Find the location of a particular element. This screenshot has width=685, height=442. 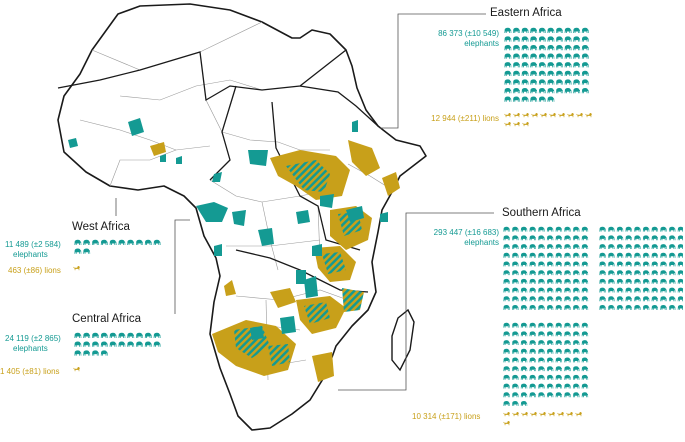

region-title-eastern: Eastern Africa is located at coordinates (526, 13).